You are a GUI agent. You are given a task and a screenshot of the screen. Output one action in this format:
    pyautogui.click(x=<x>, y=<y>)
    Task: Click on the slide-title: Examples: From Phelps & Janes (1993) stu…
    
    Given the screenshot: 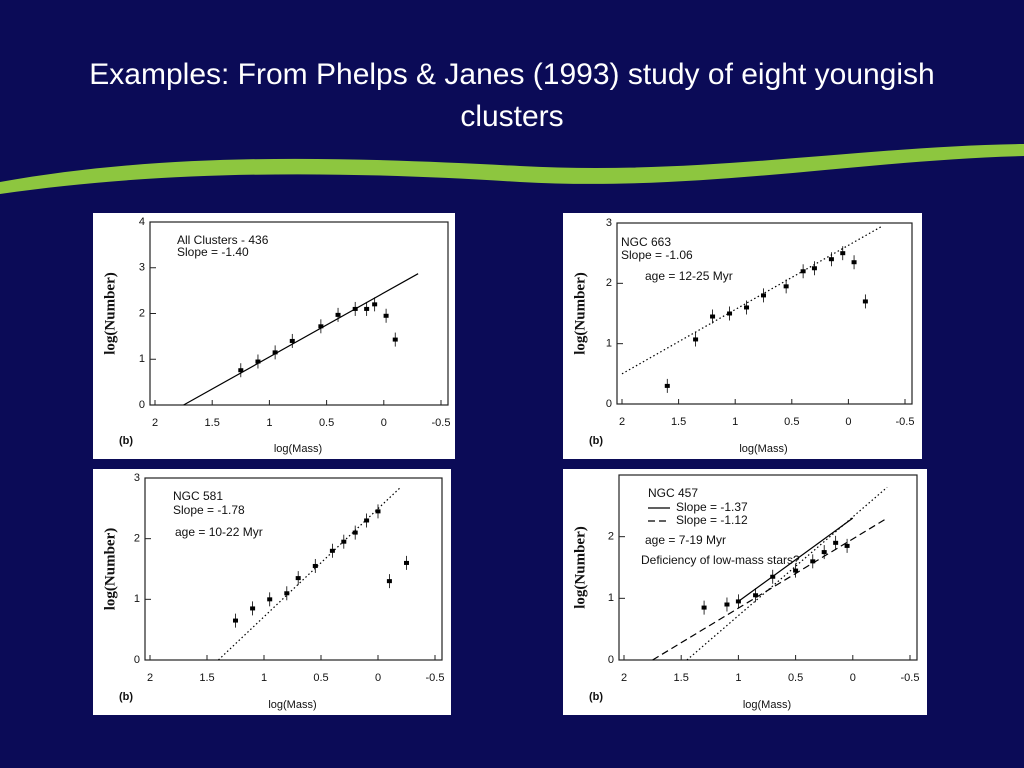 What is the action you would take?
    pyautogui.click(x=512, y=95)
    